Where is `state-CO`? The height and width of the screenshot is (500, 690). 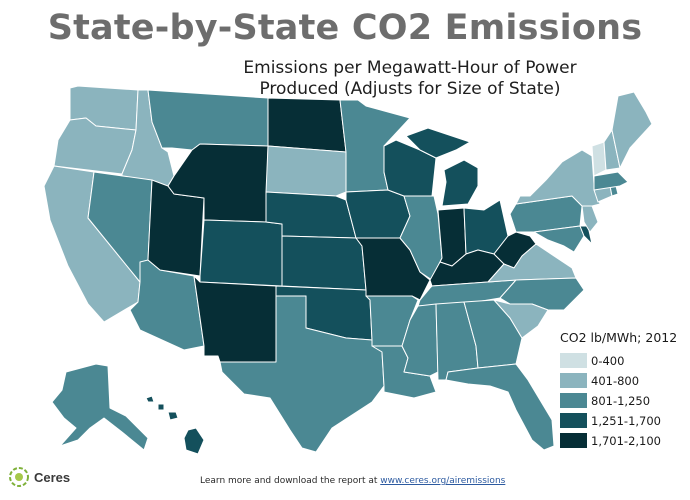 state-CO is located at coordinates (241, 253).